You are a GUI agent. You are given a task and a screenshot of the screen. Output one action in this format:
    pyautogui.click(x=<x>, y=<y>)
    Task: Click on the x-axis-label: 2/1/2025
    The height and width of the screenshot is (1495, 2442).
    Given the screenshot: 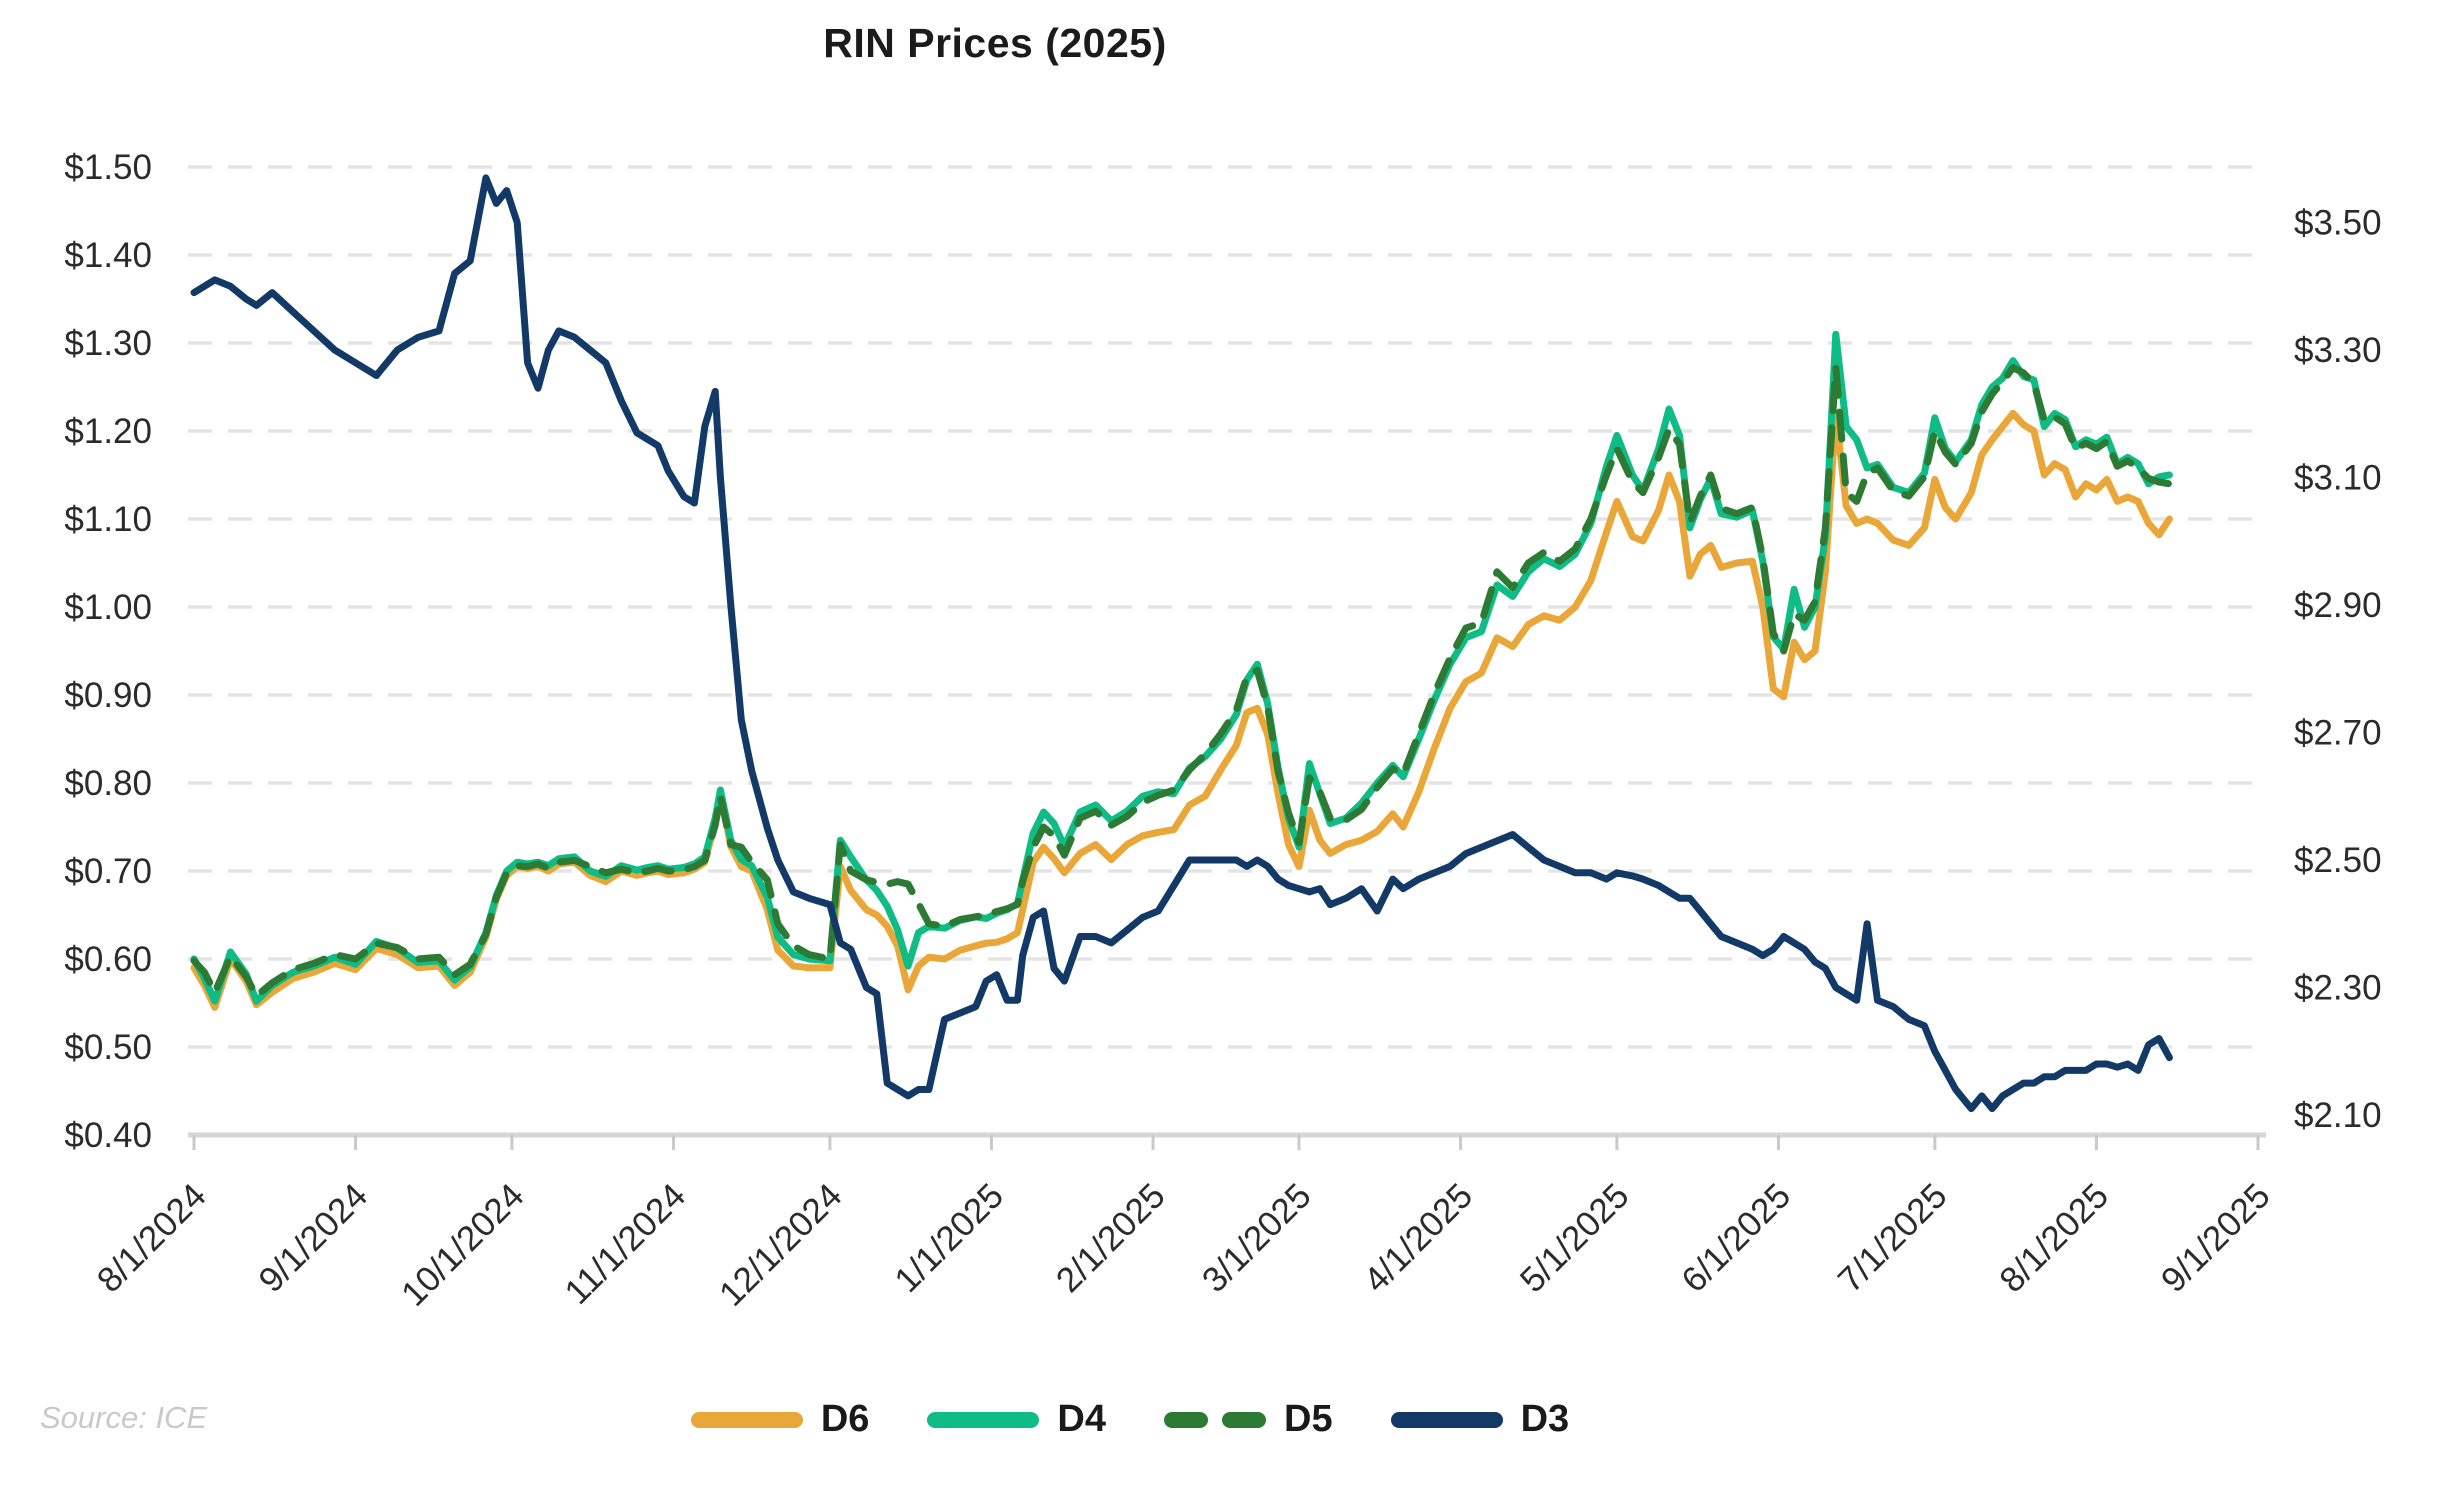 What is the action you would take?
    pyautogui.click(x=1111, y=1238)
    